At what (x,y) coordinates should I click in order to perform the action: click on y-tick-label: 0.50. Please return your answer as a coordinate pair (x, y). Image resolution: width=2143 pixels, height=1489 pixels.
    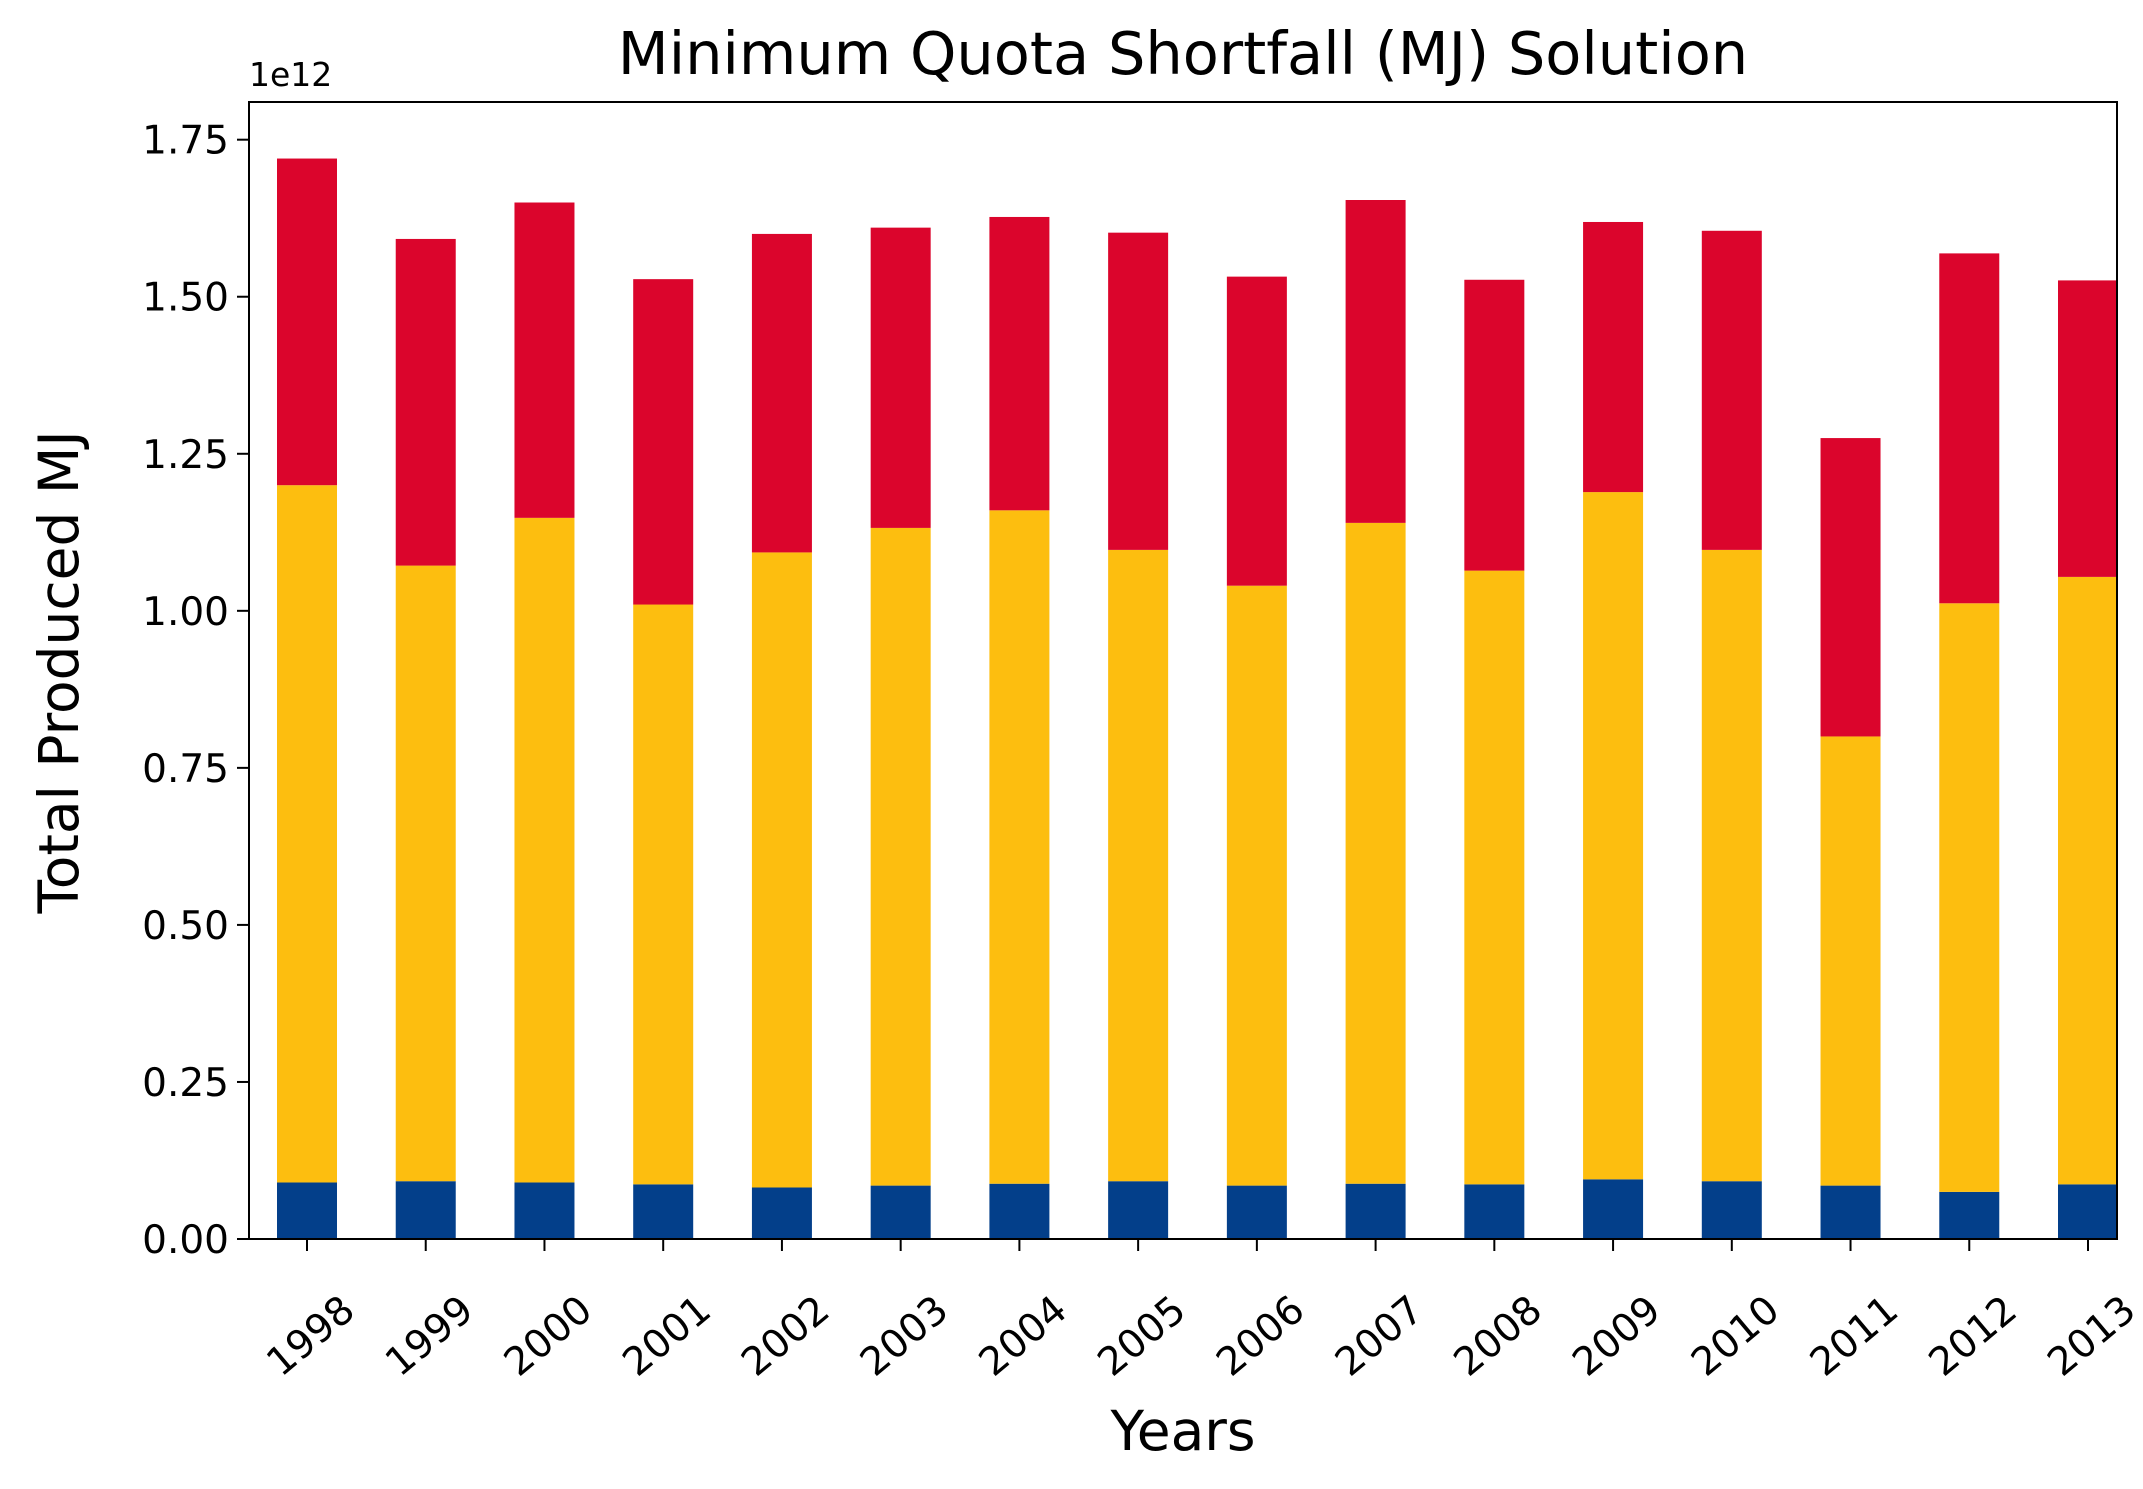
    Looking at the image, I should click on (185, 926).